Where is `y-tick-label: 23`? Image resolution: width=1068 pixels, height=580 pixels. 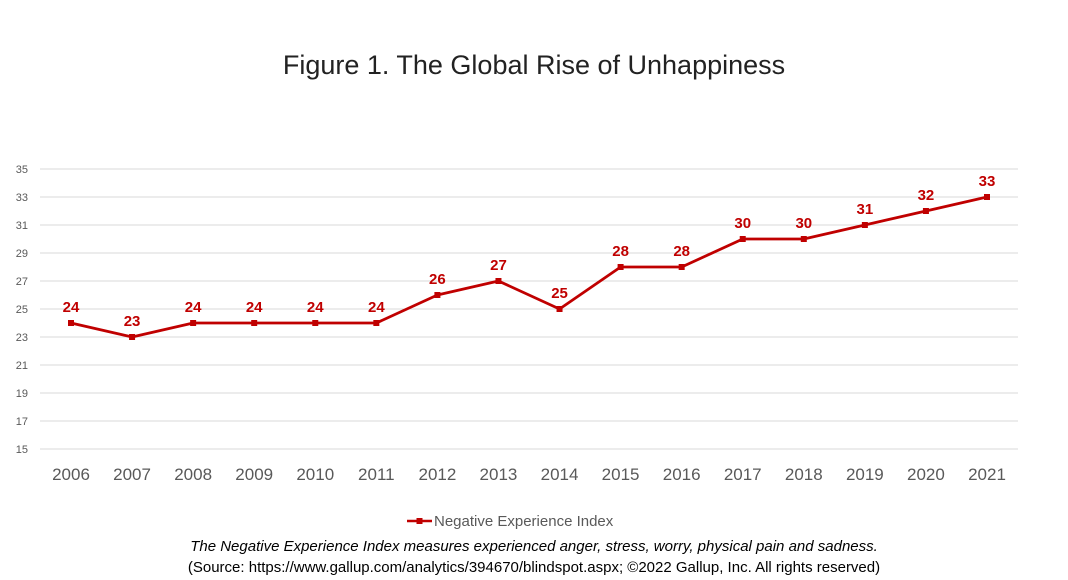
y-tick-label: 23 is located at coordinates (22, 338).